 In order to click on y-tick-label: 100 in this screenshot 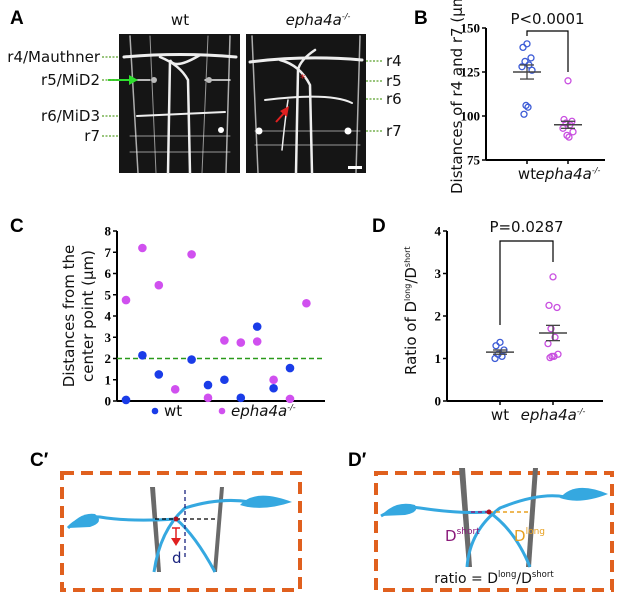, I will do `click(471, 116)`.